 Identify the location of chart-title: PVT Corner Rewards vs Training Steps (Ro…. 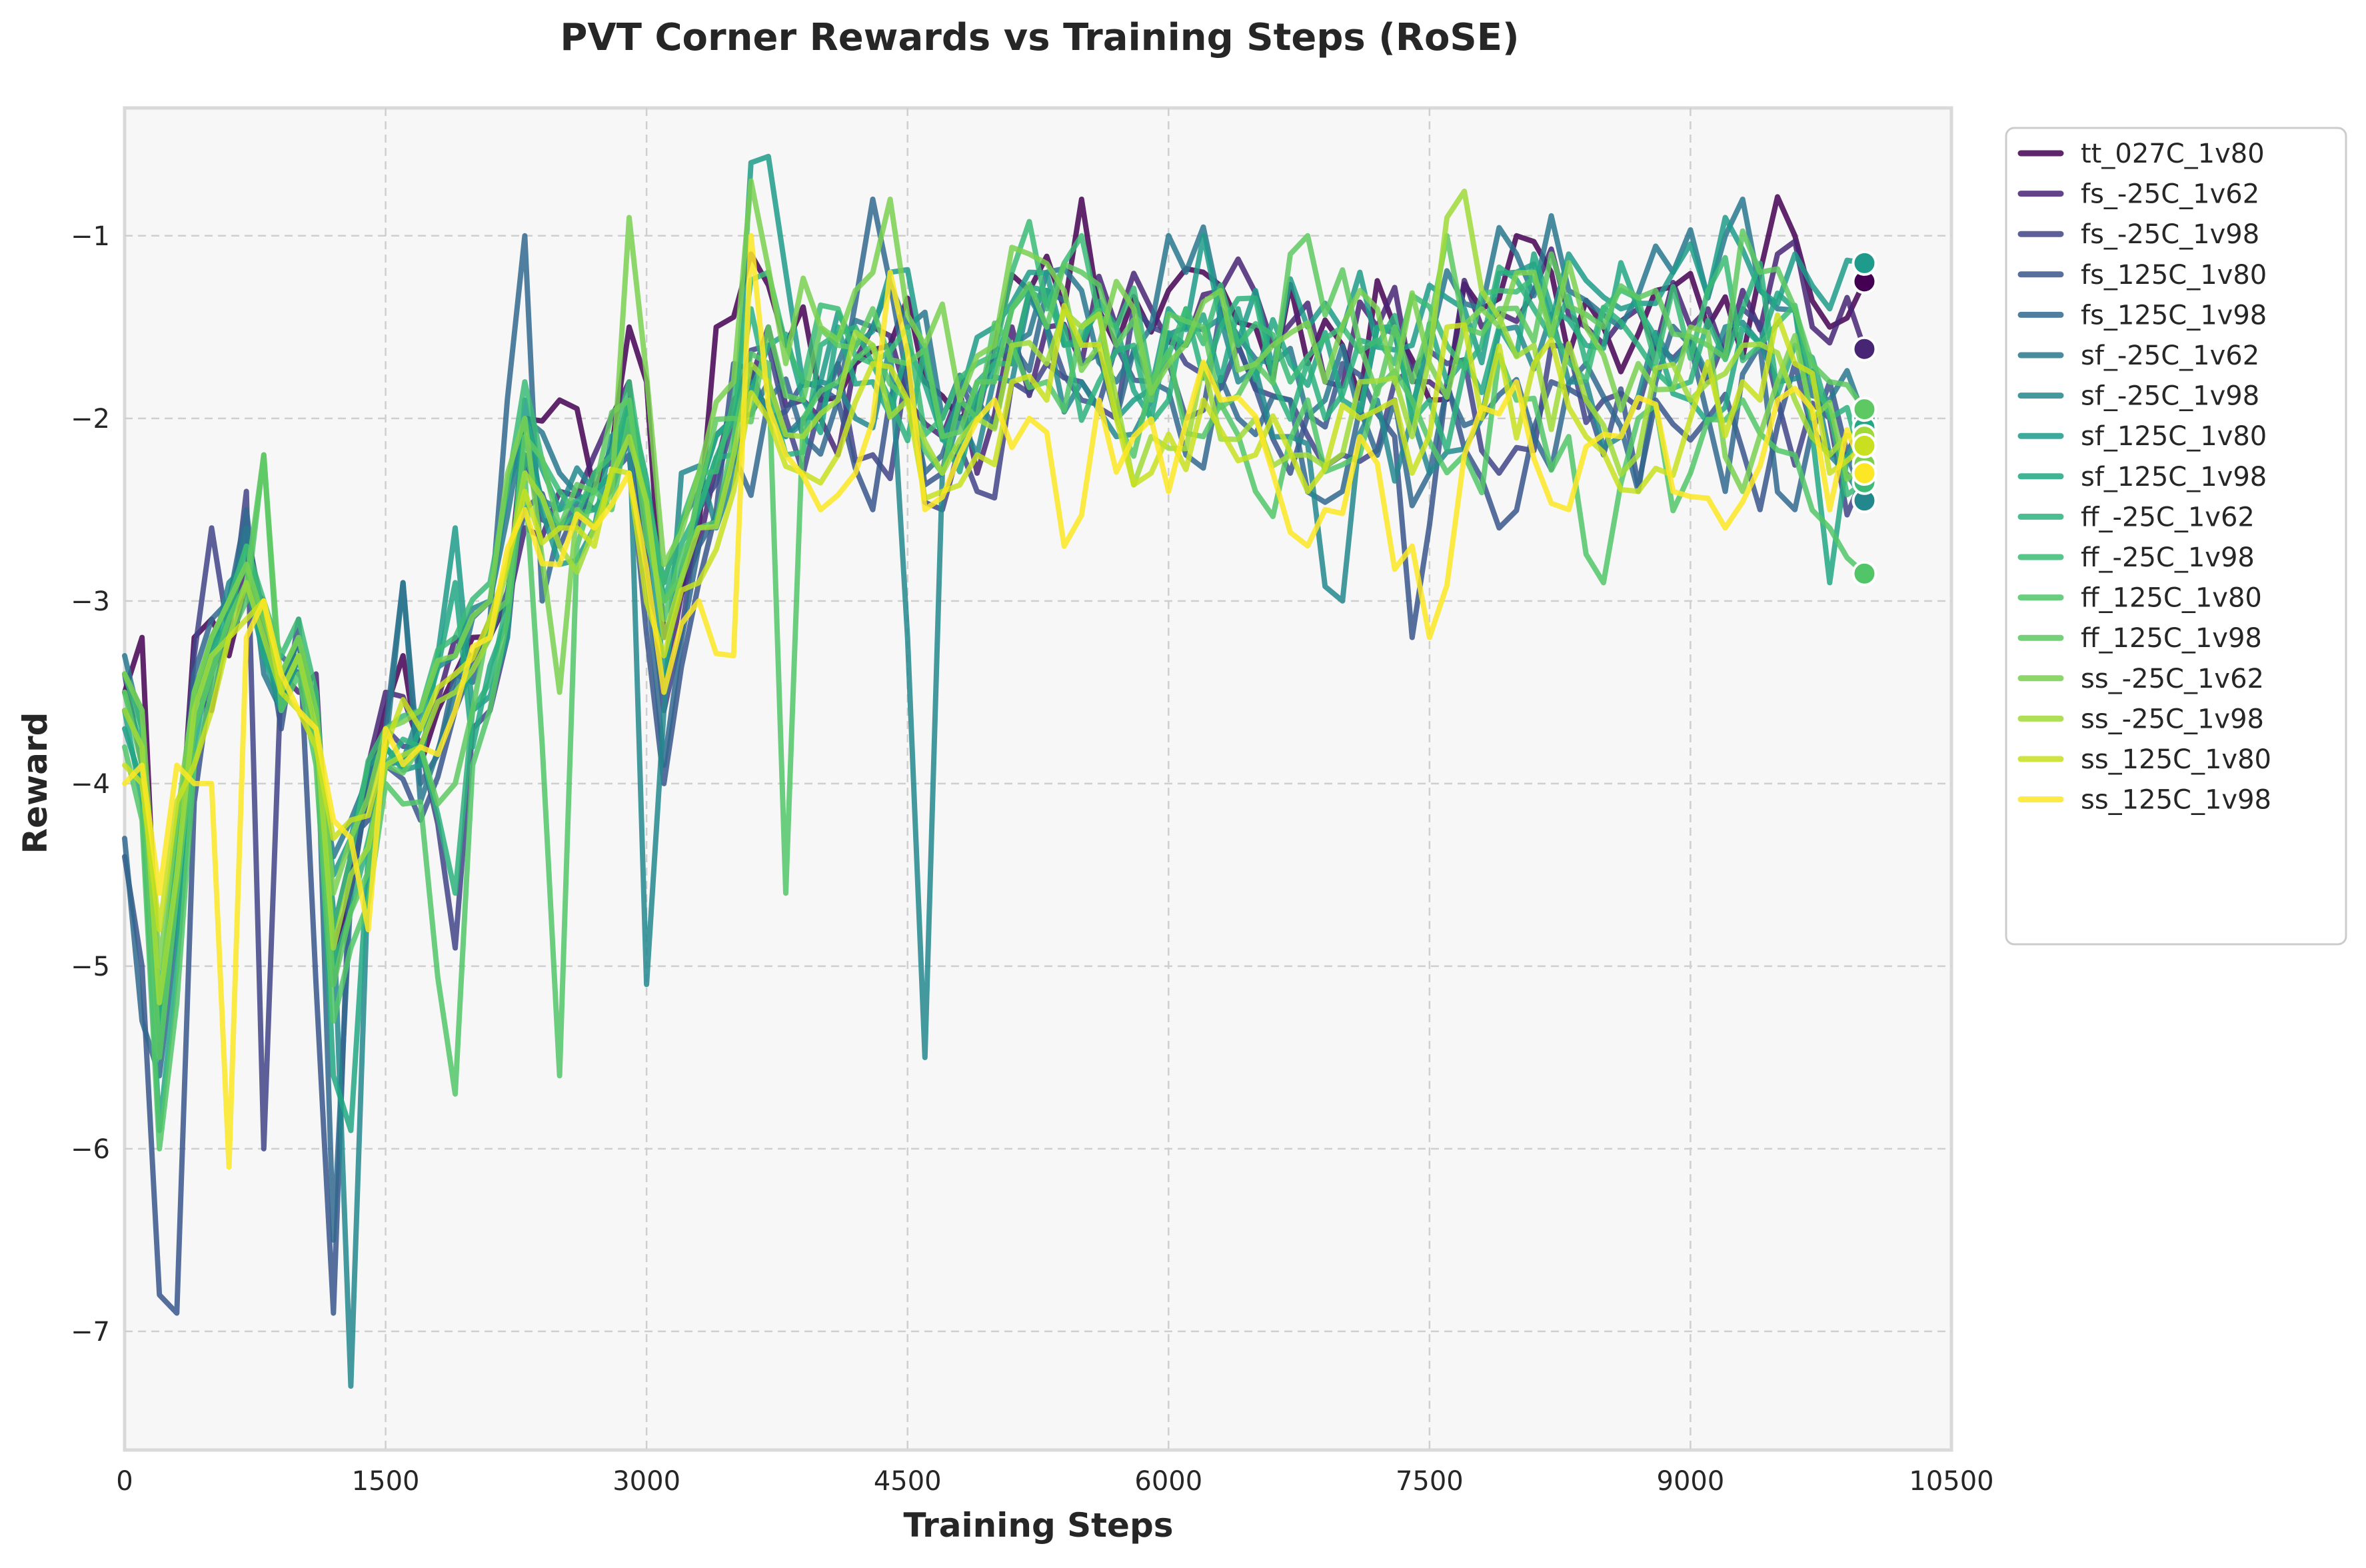
(1039, 38).